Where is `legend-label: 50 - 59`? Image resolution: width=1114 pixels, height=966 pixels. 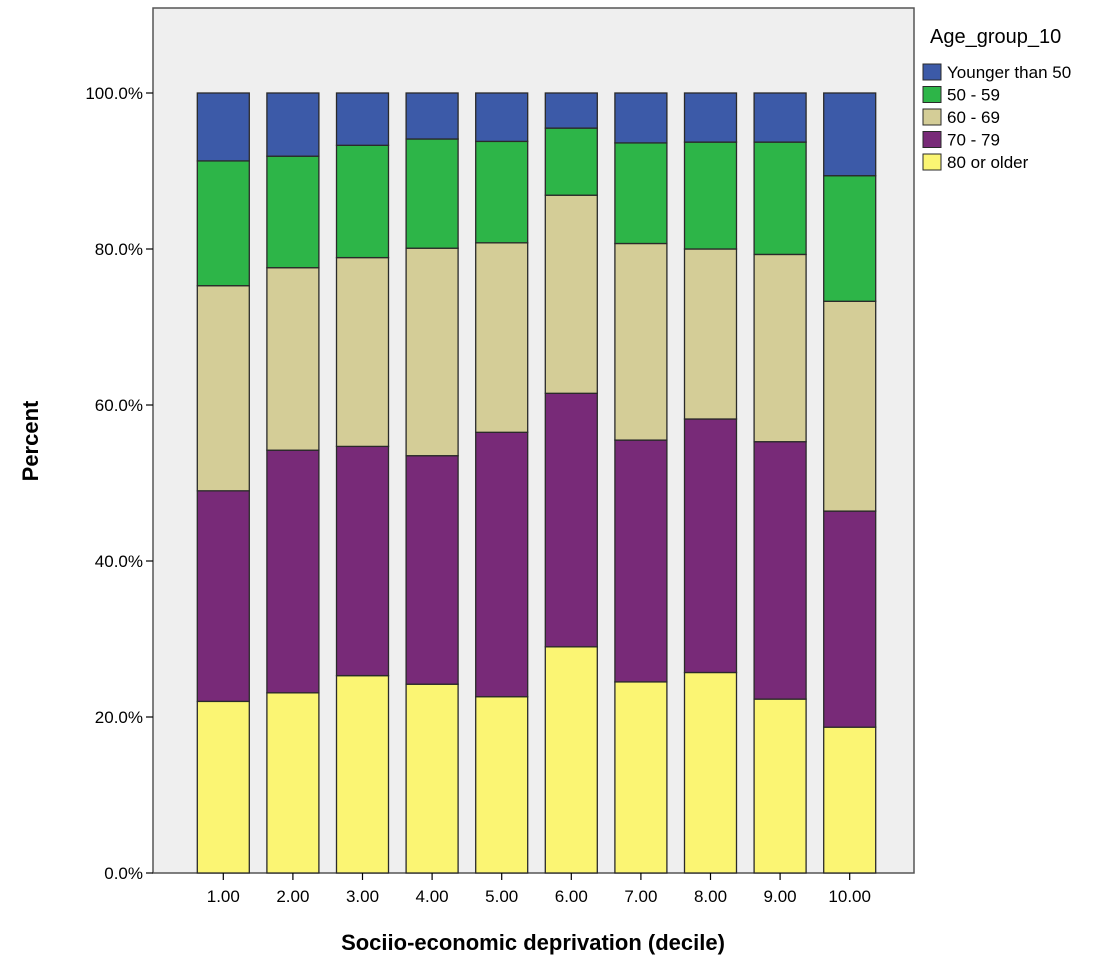
legend-label: 50 - 59 is located at coordinates (973, 95).